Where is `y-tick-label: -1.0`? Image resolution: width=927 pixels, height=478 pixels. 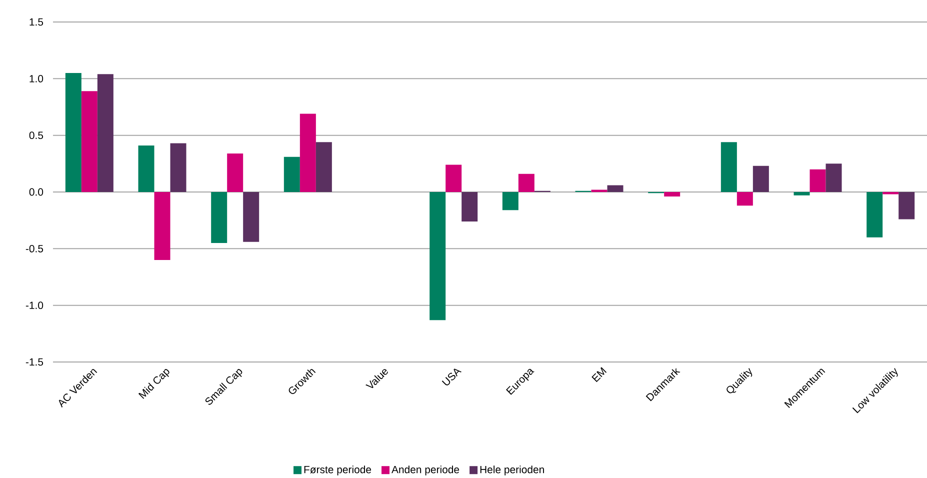 y-tick-label: -1.0 is located at coordinates (35, 306).